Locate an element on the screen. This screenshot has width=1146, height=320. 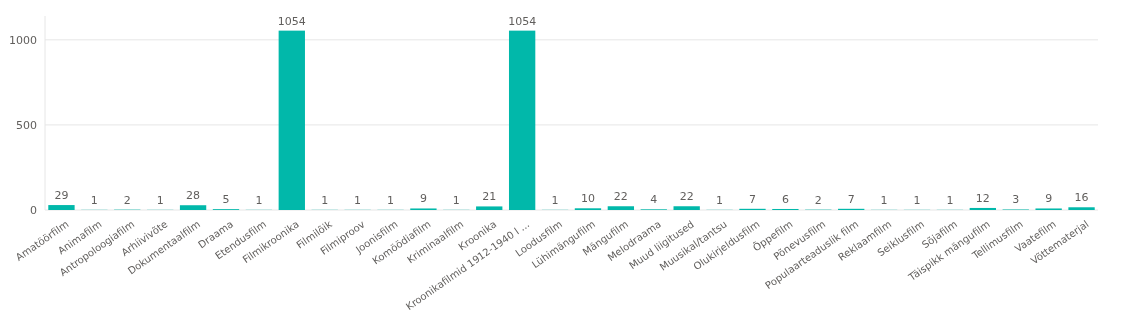
data-label: 21 is located at coordinates (489, 197).